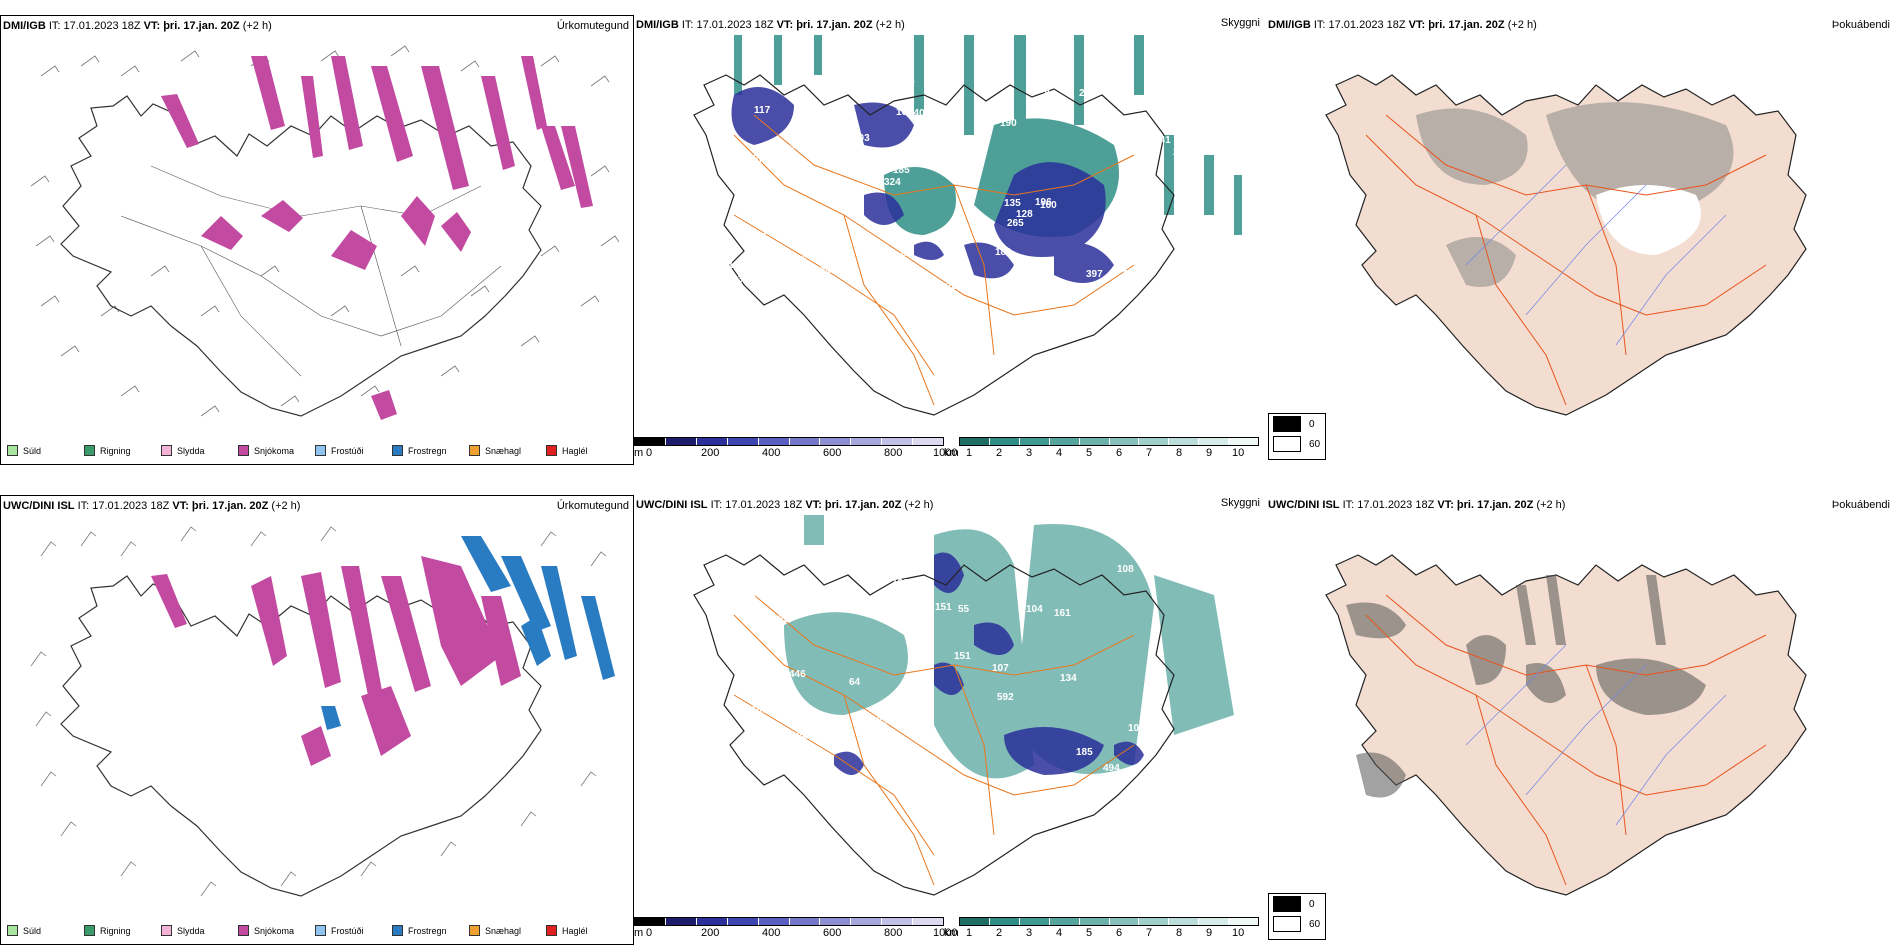  I want to click on cloud-height-label: 157, so click(820, 113).